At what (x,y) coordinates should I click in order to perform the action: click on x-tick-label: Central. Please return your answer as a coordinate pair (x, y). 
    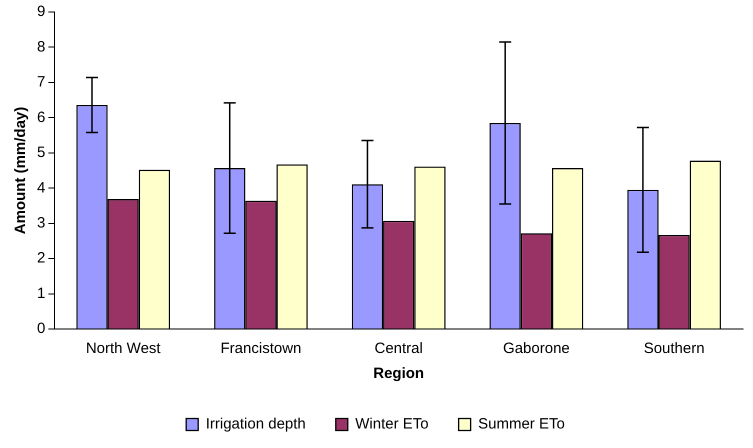
    Looking at the image, I should click on (398, 349).